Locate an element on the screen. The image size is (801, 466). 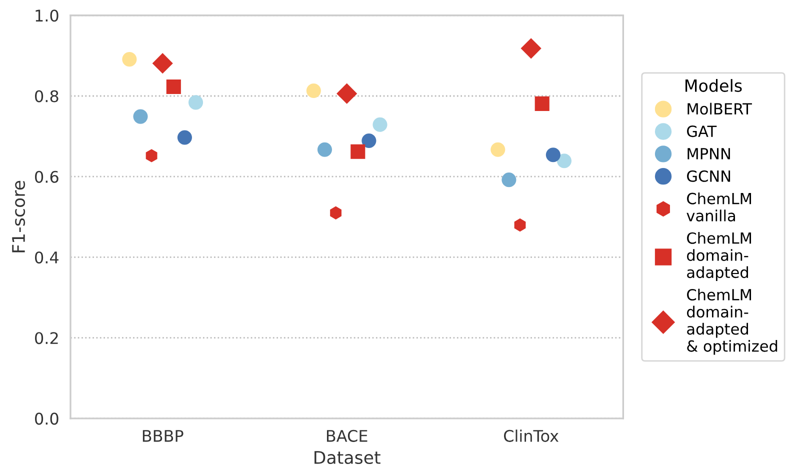
legend-title: Models is located at coordinates (714, 85).